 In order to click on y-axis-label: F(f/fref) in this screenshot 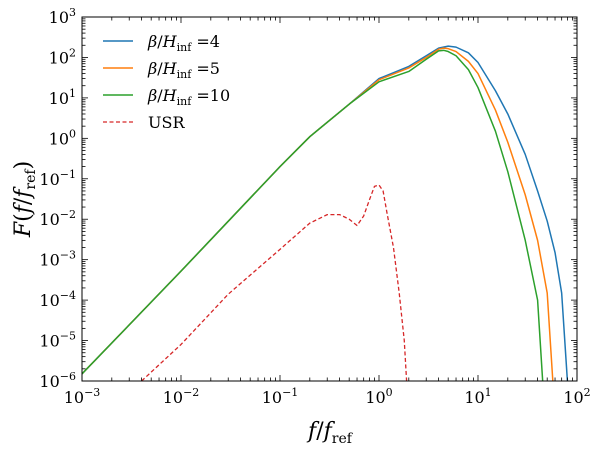, I will do `click(25, 199)`.